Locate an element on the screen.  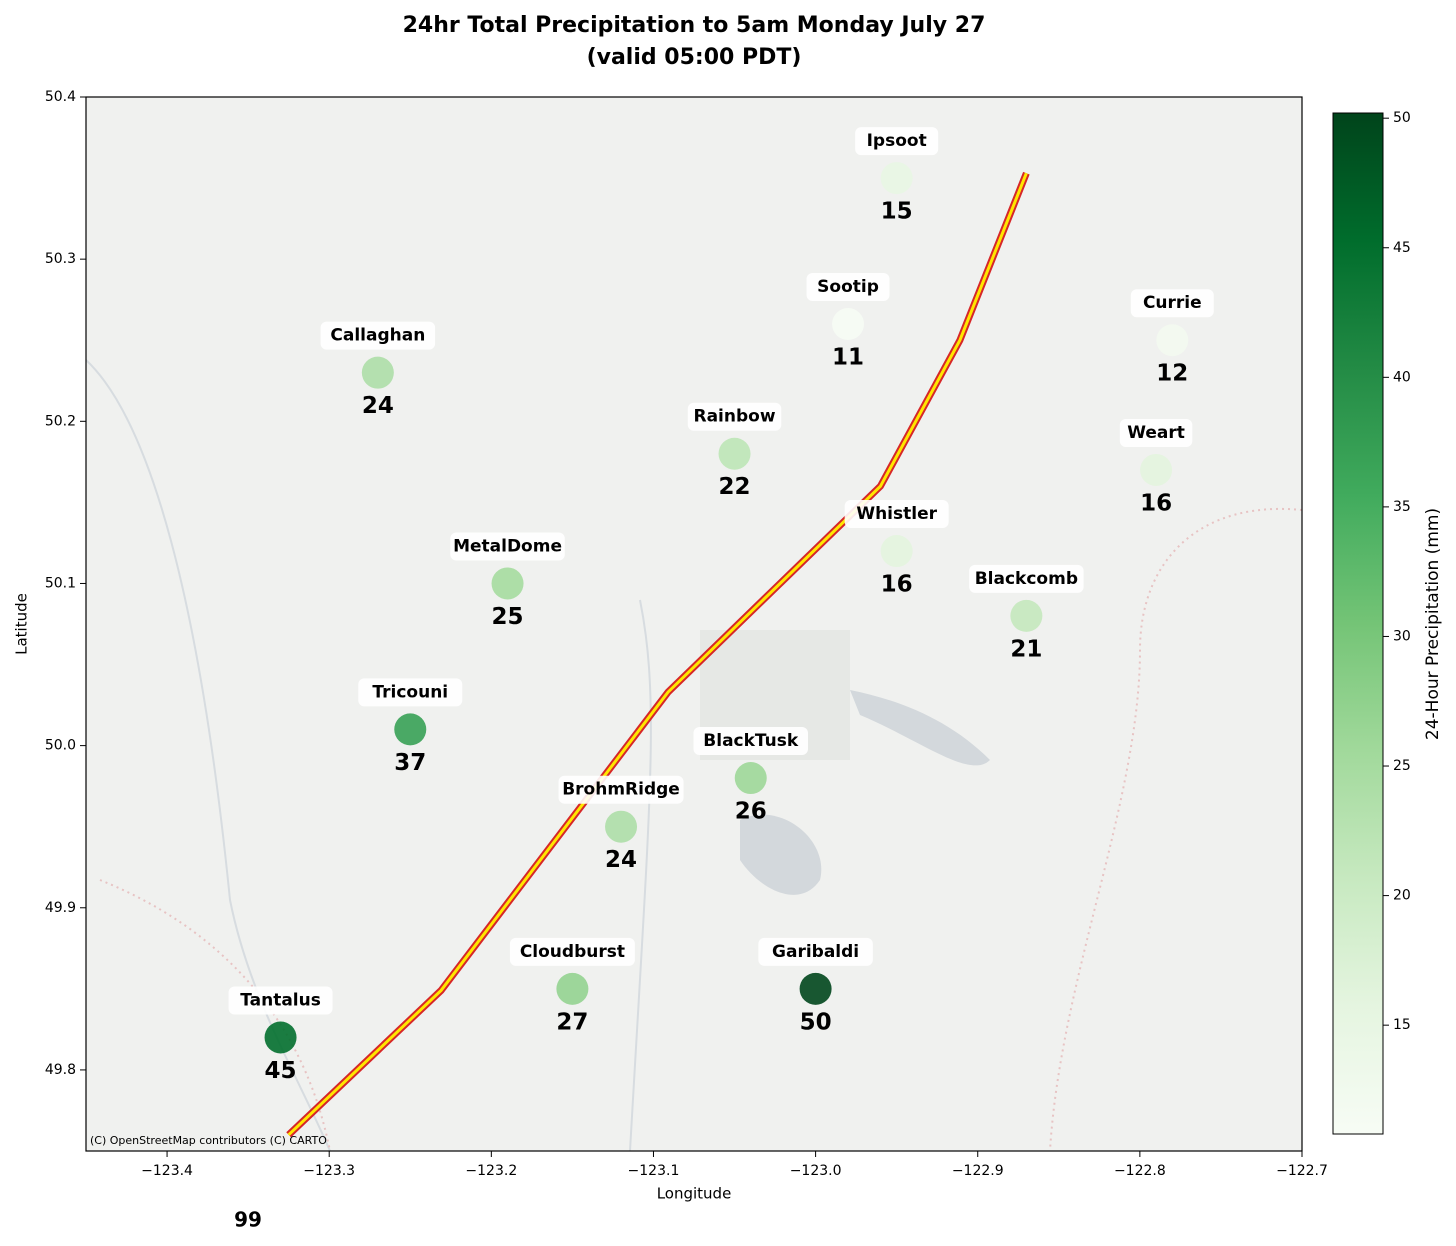
station-name: BrohmRidge is located at coordinates (621, 790).